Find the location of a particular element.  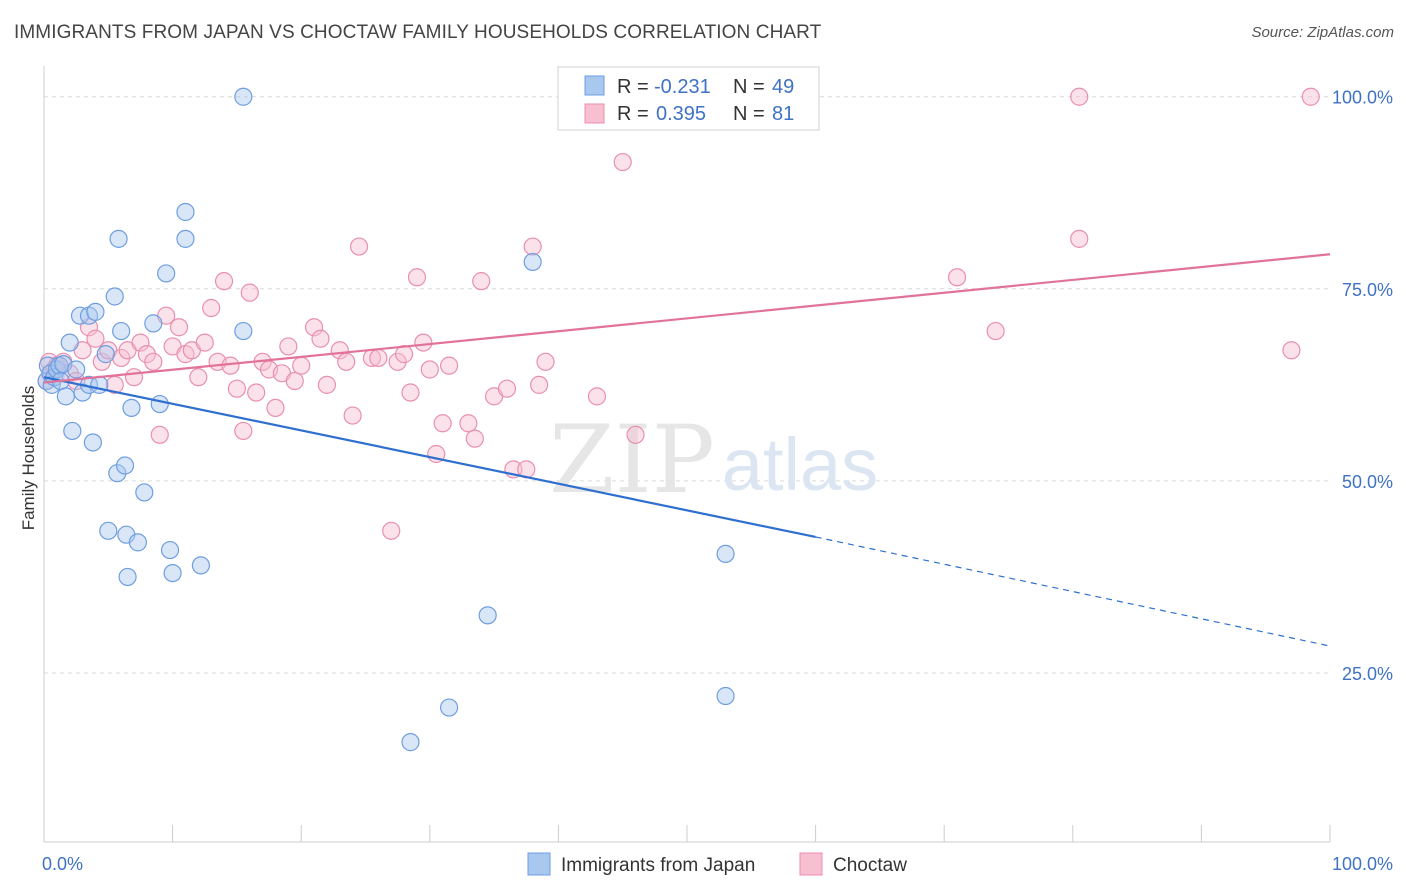

legend: R = -0.231 N = 49 R = 0.395 N = 81 is located at coordinates (688, 98).